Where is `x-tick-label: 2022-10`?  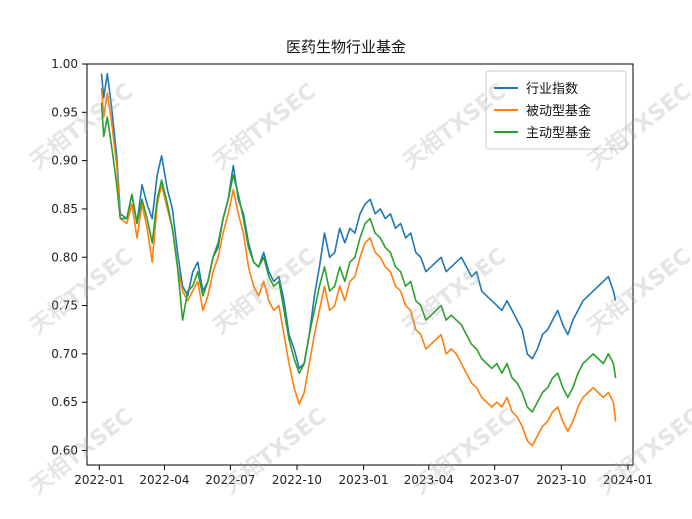 x-tick-label: 2022-10 is located at coordinates (297, 480).